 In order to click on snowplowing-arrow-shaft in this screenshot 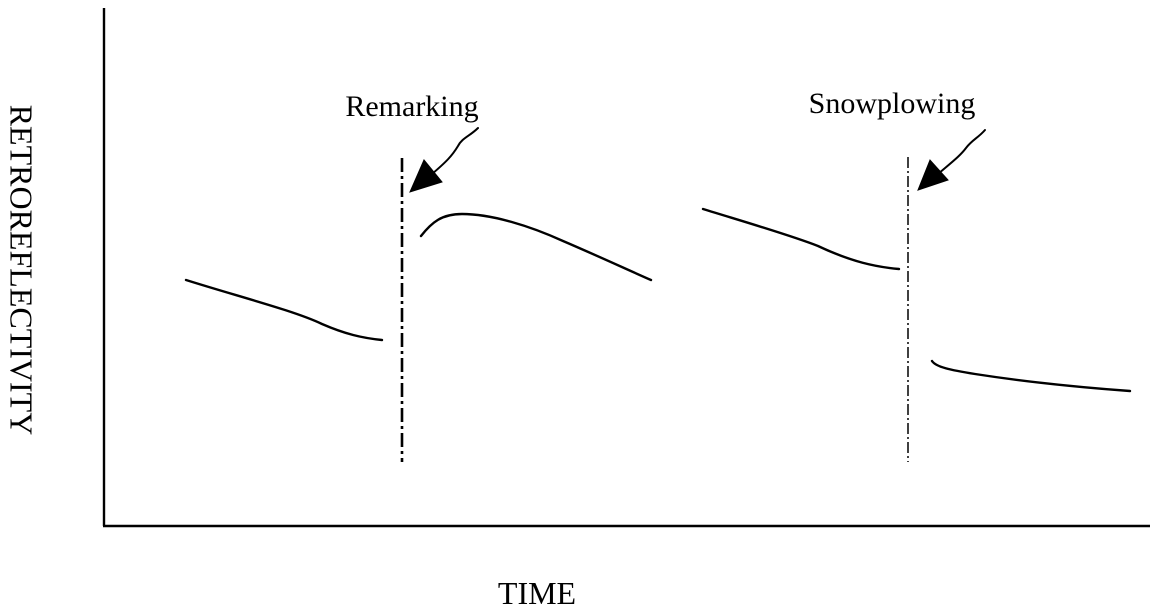, I will do `click(961, 152)`.